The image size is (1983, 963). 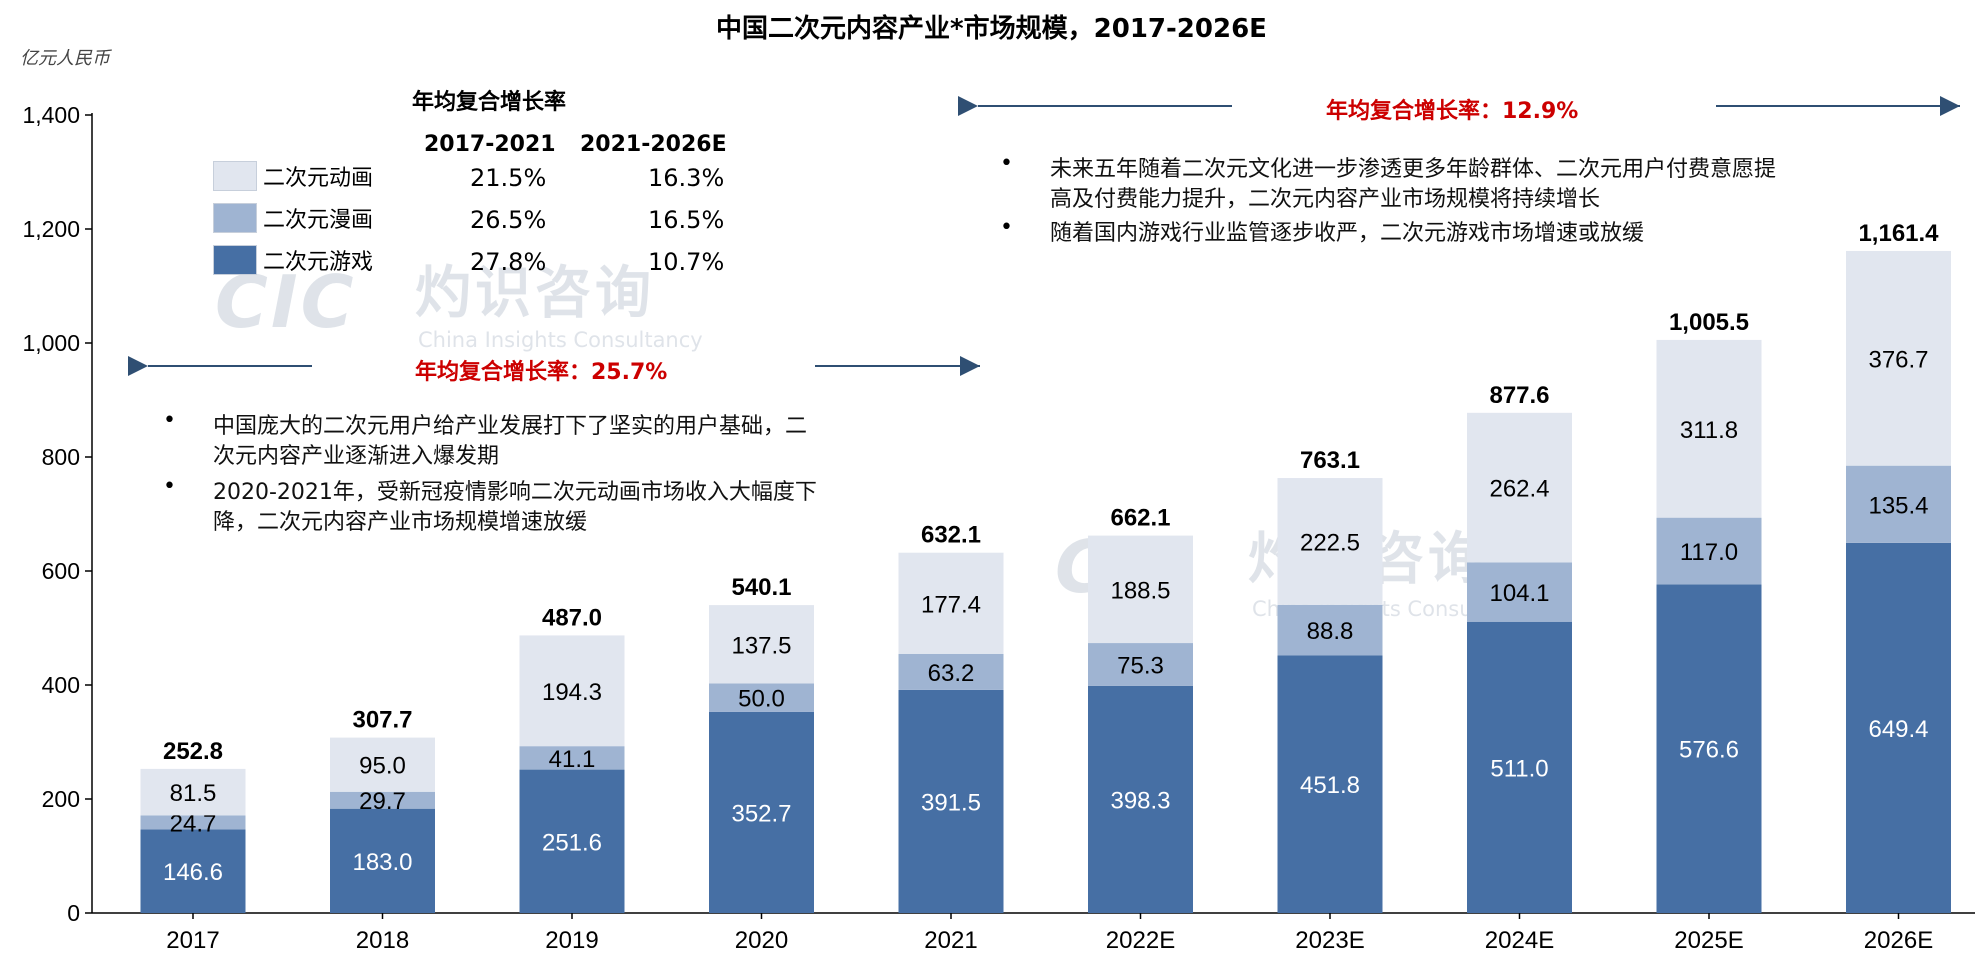 What do you see at coordinates (1898, 233) in the screenshot?
I see `total-label: 1,161.4` at bounding box center [1898, 233].